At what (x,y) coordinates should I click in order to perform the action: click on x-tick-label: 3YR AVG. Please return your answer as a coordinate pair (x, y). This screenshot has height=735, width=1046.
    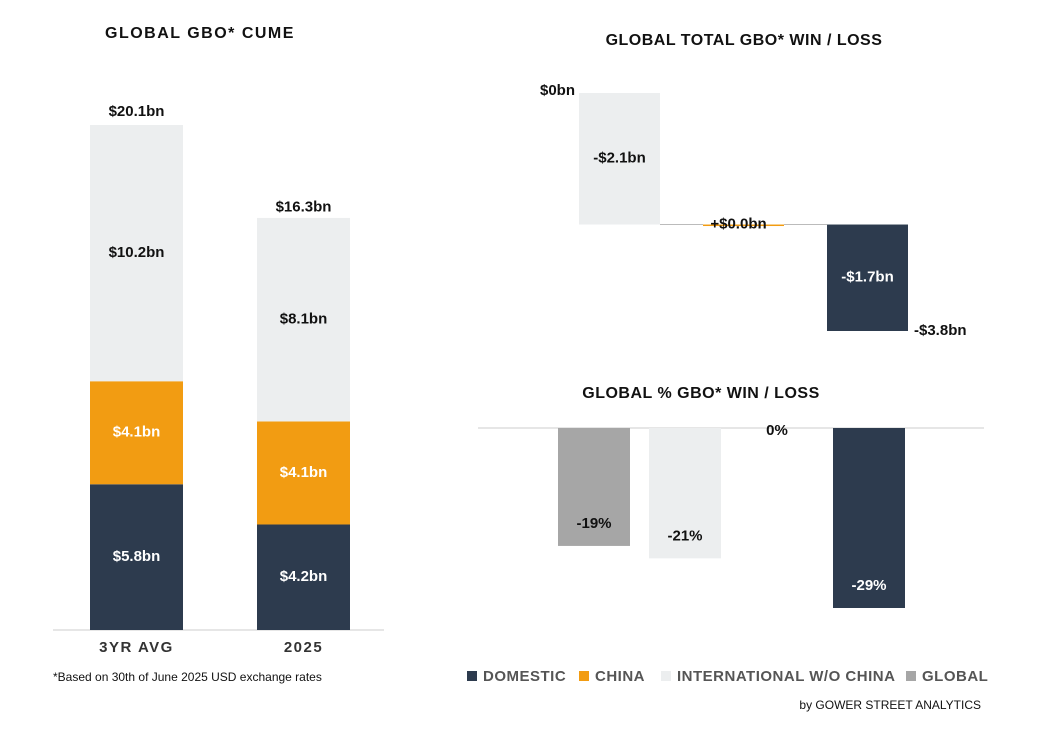
    Looking at the image, I should click on (136, 647).